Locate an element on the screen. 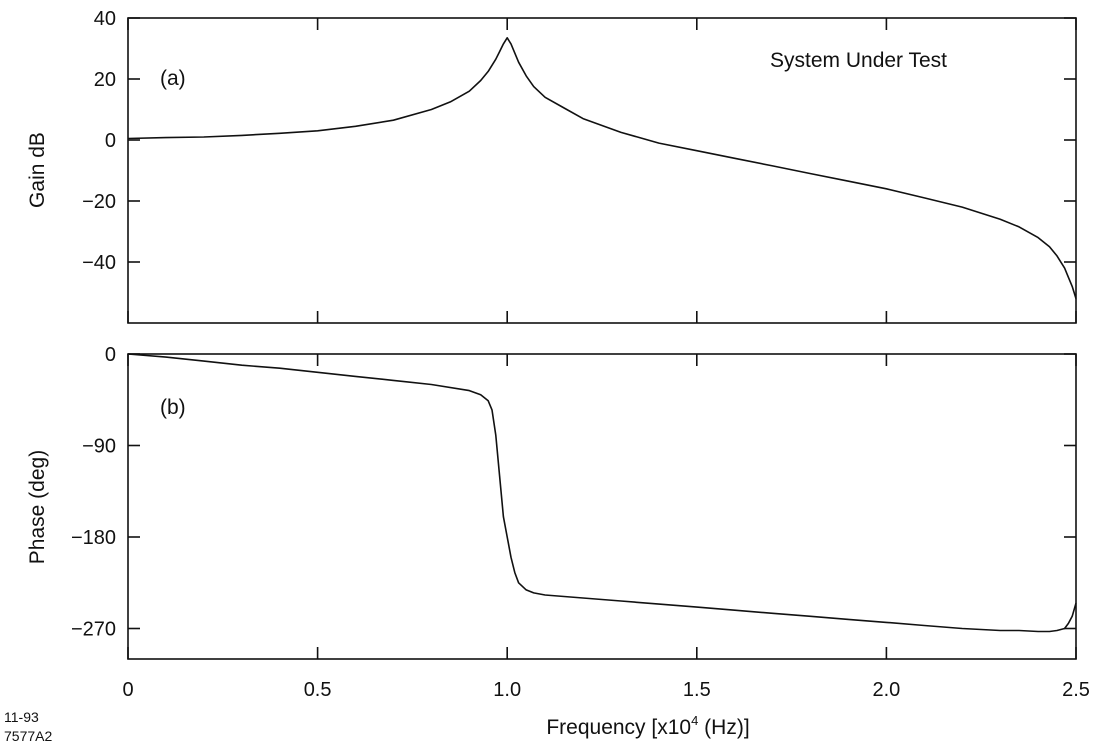 Image resolution: width=1102 pixels, height=747 pixels. xtick-label: 1.0 is located at coordinates (507, 690).